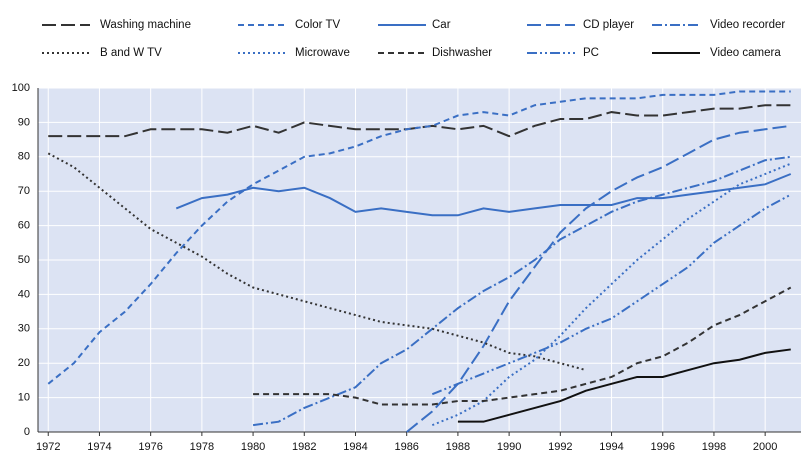  I want to click on legend-label: Dishwasher, so click(462, 53).